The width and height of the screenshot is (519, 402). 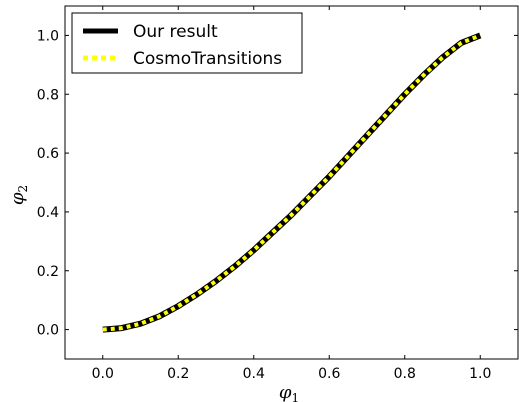 I want to click on y-tick-label: 0.8, so click(x=48, y=95).